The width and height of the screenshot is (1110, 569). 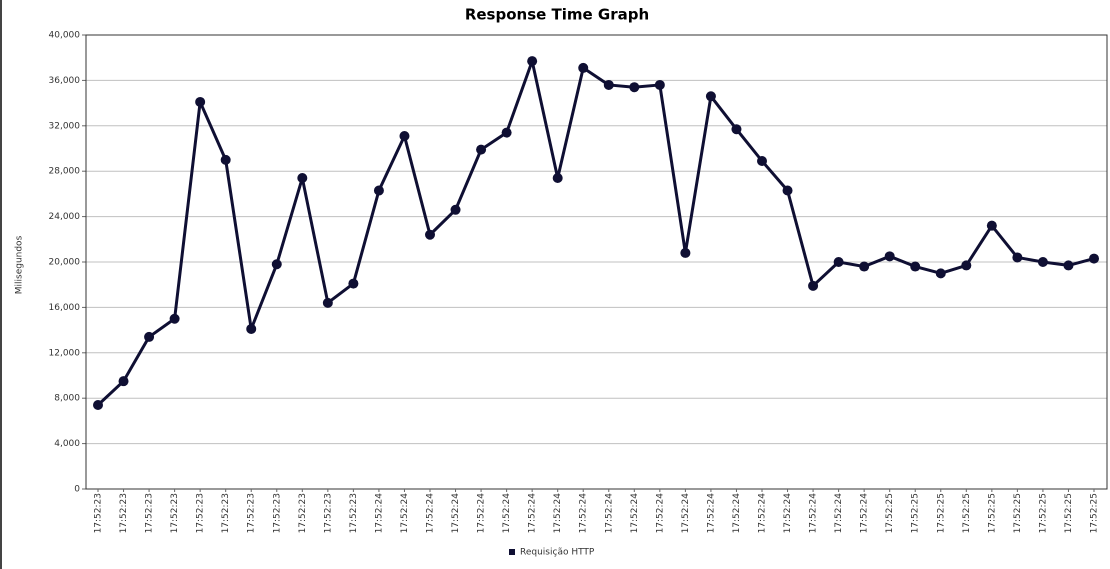 What do you see at coordinates (557, 15) in the screenshot?
I see `chart-title: Response Time Graph` at bounding box center [557, 15].